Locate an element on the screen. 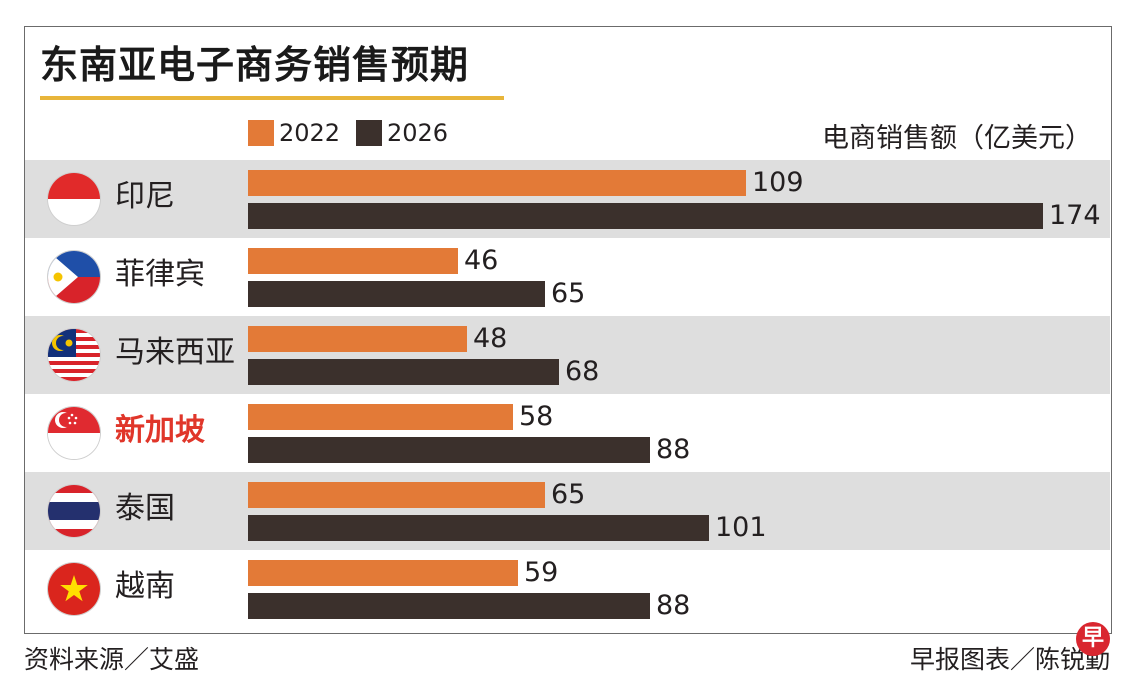  value-label-2022: 58 is located at coordinates (536, 416).